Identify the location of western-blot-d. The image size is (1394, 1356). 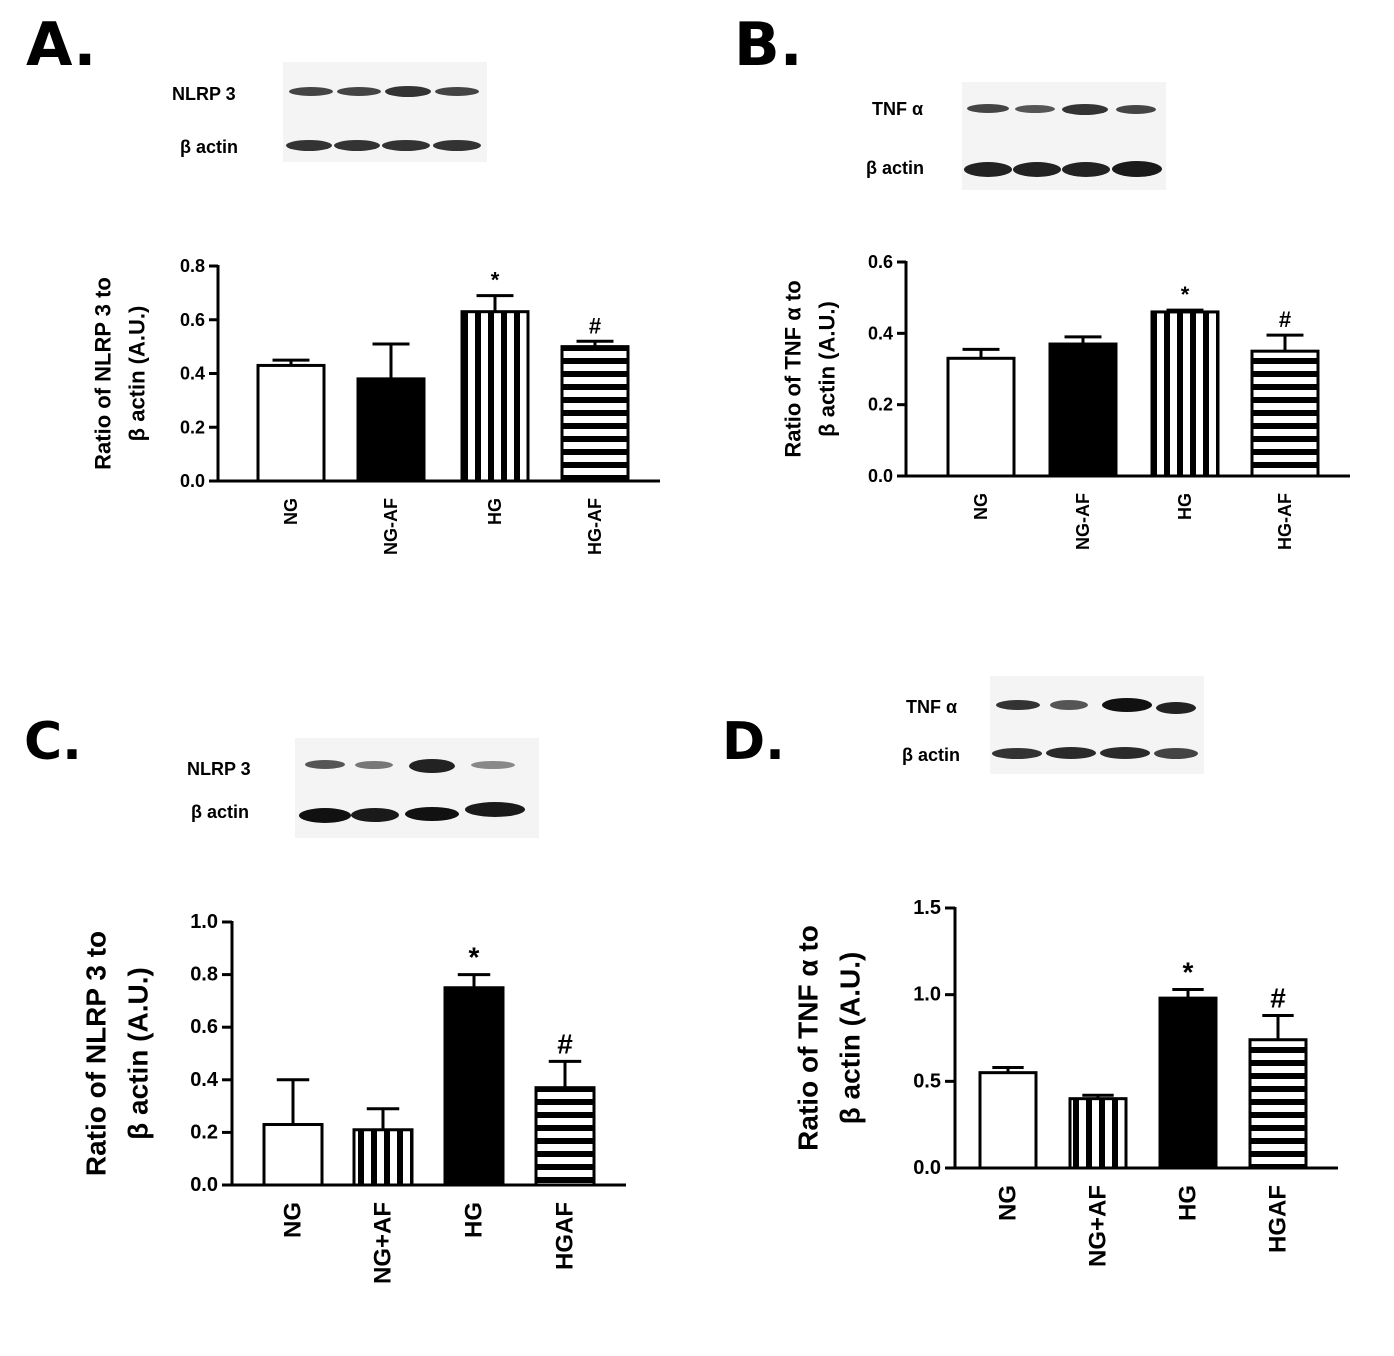
(1097, 725).